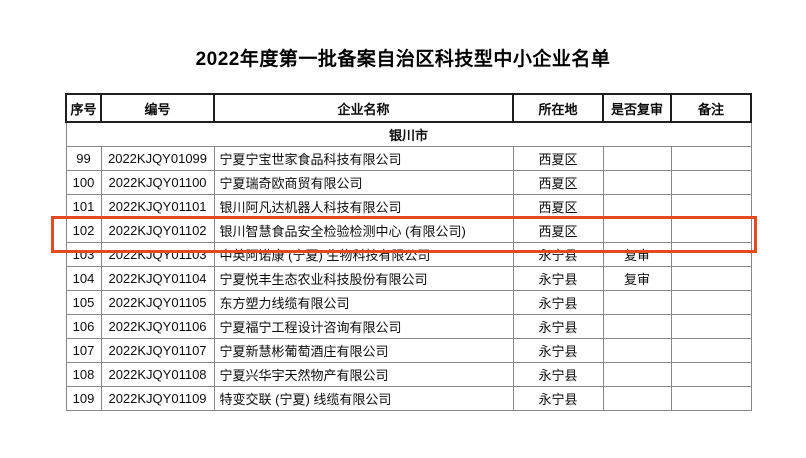 Image resolution: width=806 pixels, height=458 pixels. I want to click on serial-number-cell: 99, so click(83, 158).